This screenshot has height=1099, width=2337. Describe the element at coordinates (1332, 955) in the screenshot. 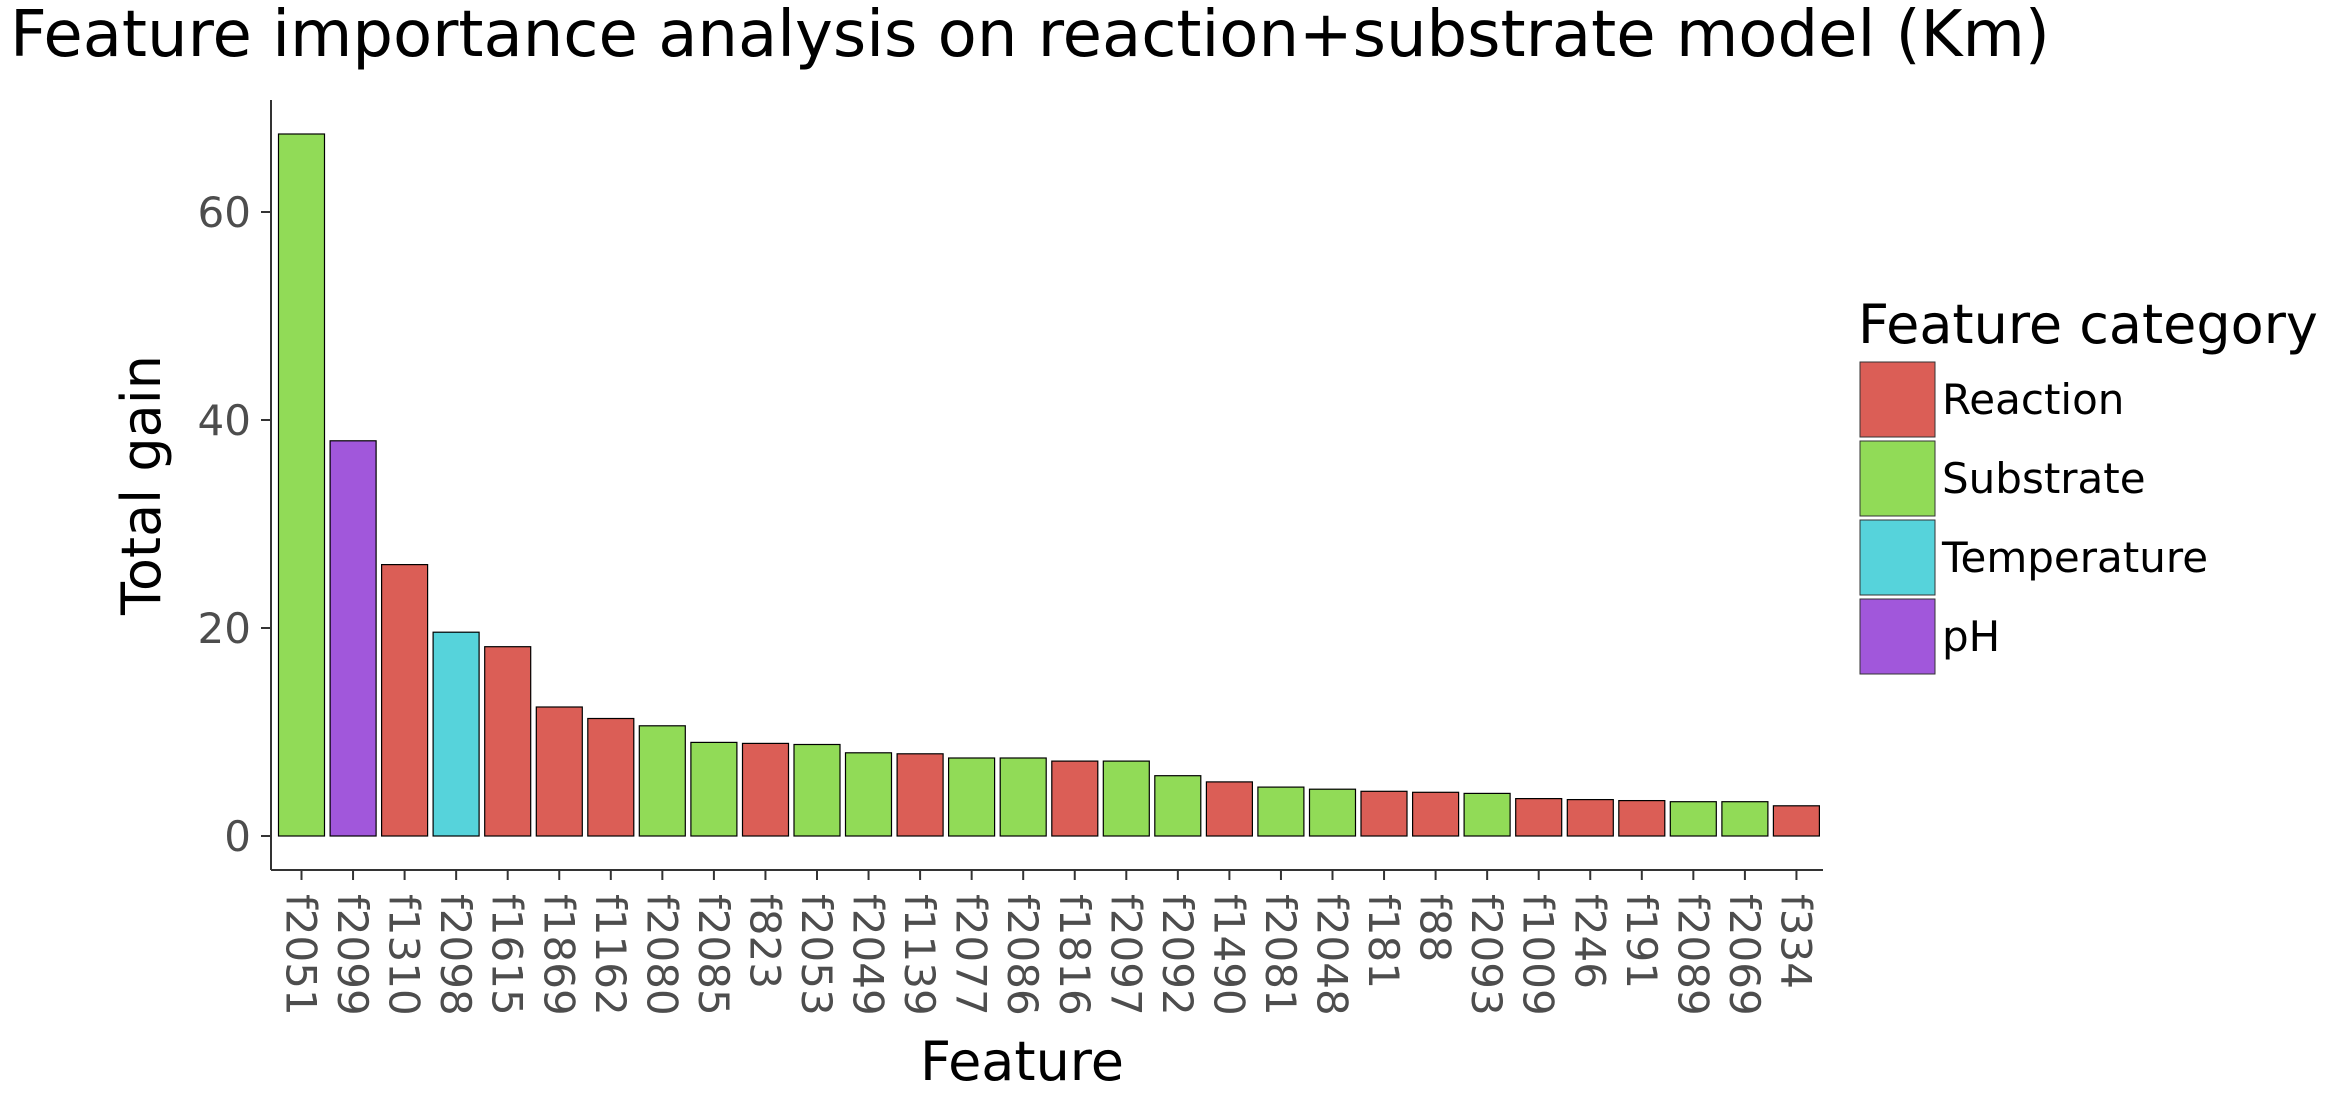

I see `x-tick-label: f2048` at that location.